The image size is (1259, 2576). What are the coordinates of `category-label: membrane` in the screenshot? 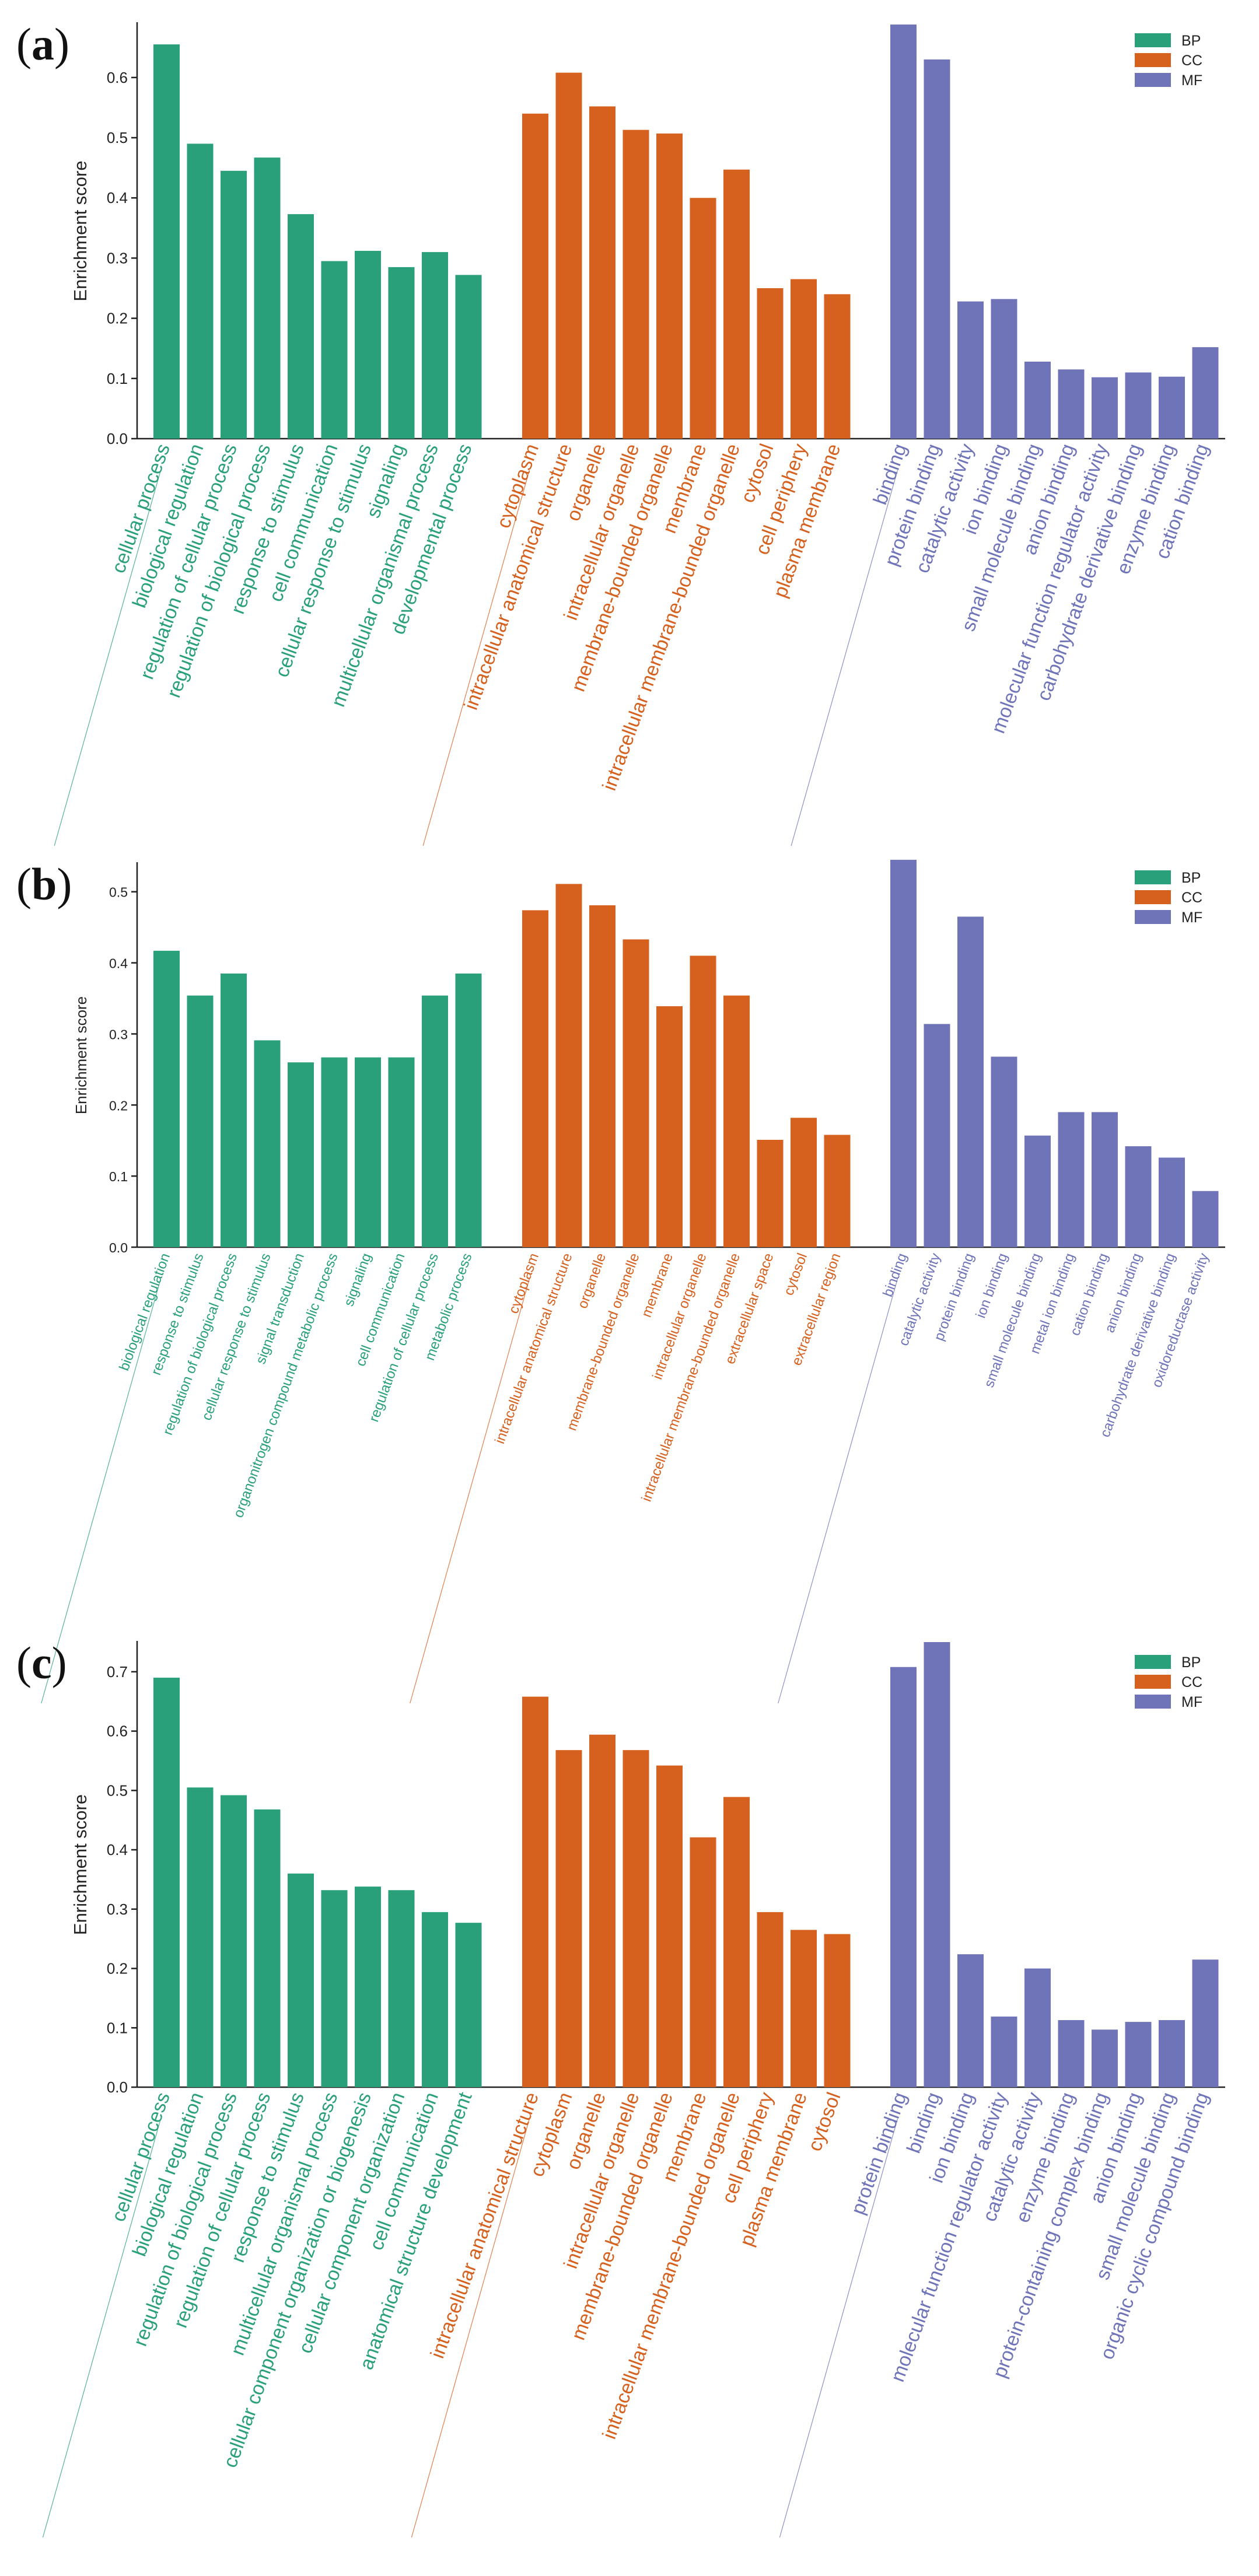 It's located at (658, 1286).